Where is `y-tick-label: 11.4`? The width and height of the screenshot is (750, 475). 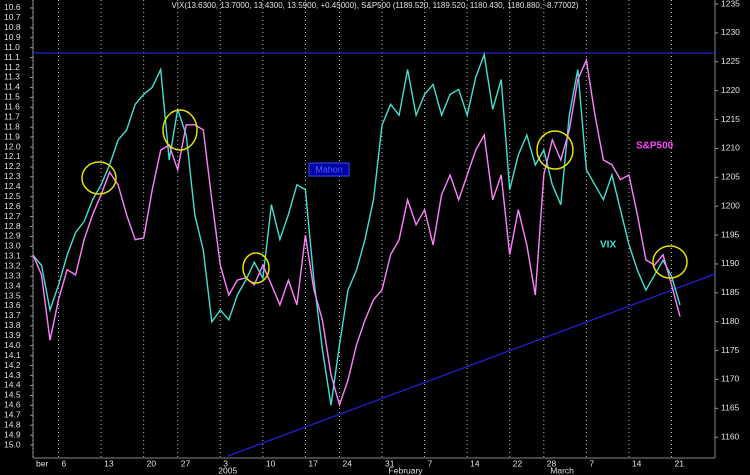 y-tick-label: 11.4 is located at coordinates (12, 87).